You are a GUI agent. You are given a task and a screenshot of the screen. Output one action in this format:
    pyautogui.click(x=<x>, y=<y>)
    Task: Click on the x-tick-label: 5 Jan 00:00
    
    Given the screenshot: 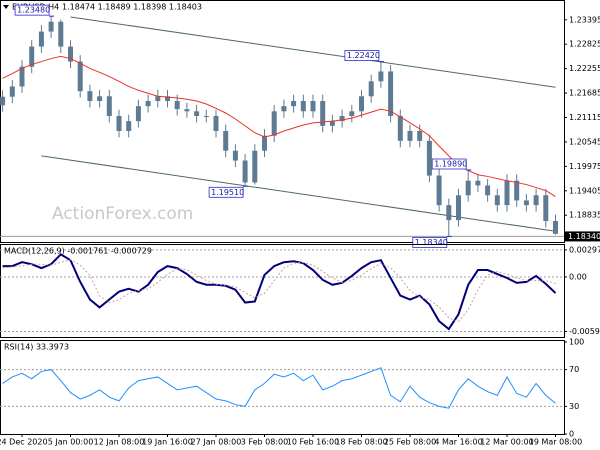 What is the action you would take?
    pyautogui.click(x=71, y=442)
    